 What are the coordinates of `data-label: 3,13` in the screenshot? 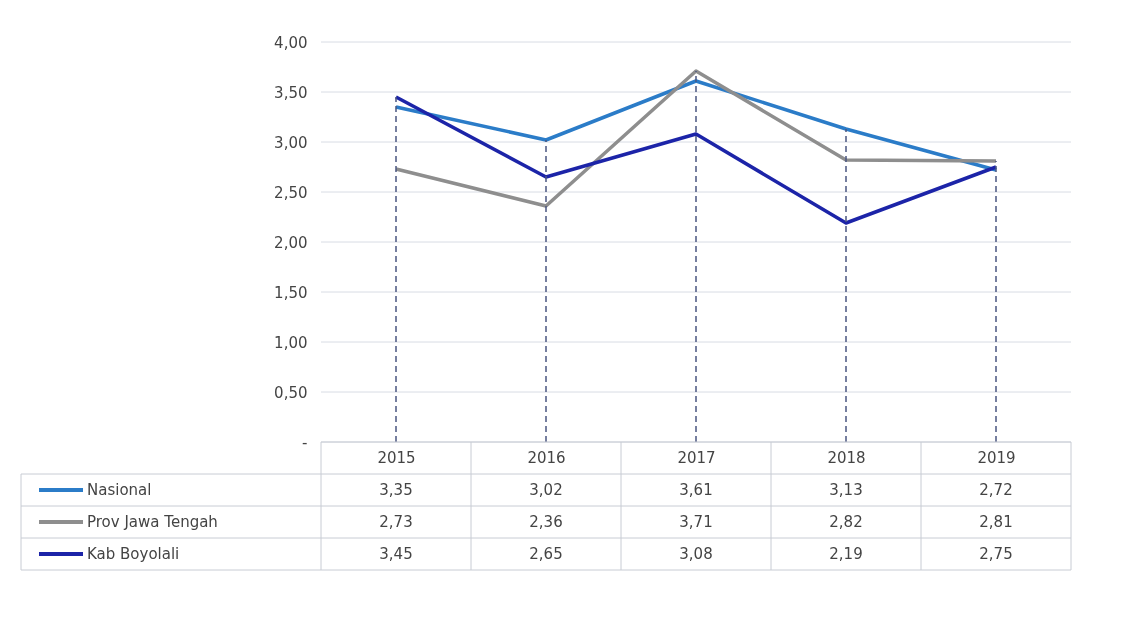 It's located at (846, 490).